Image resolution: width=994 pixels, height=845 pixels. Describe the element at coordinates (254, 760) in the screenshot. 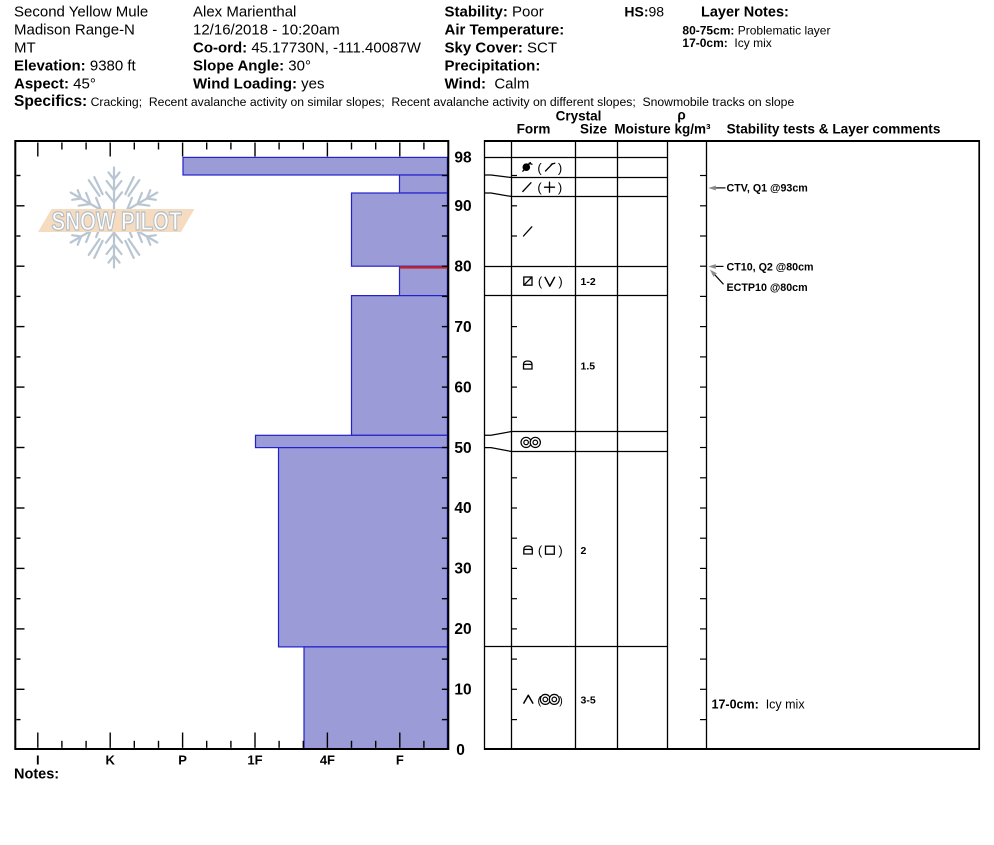

I see `svg-text: 1F` at that location.